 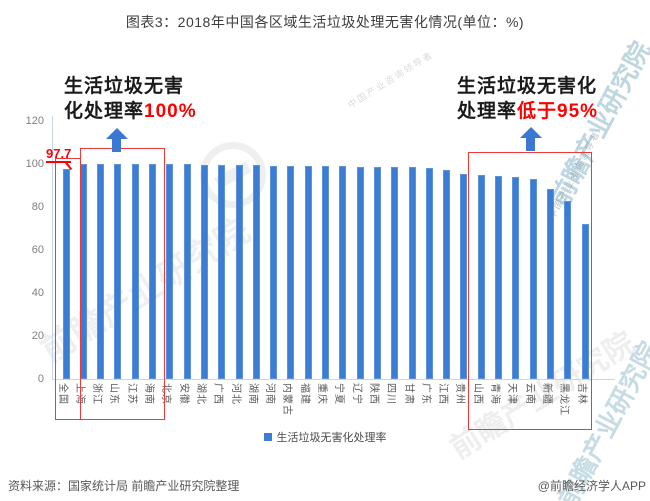 I want to click on x-tick-label-陕西: 陕西, so click(x=373, y=394).